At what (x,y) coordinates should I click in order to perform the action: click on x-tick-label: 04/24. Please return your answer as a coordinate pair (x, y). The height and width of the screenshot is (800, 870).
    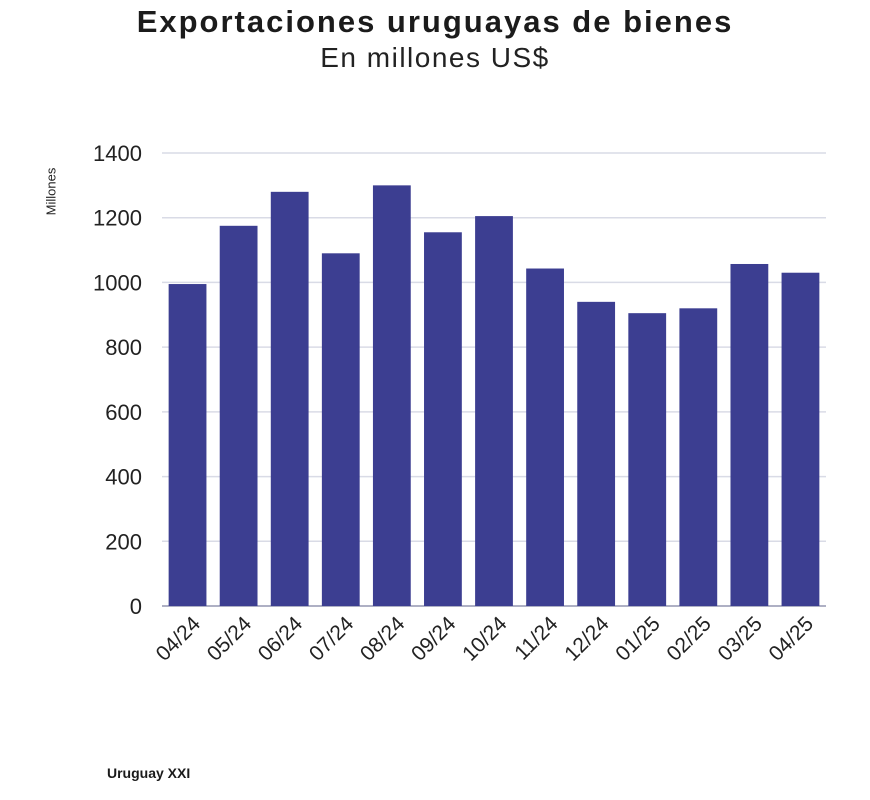
    Looking at the image, I should click on (179, 639).